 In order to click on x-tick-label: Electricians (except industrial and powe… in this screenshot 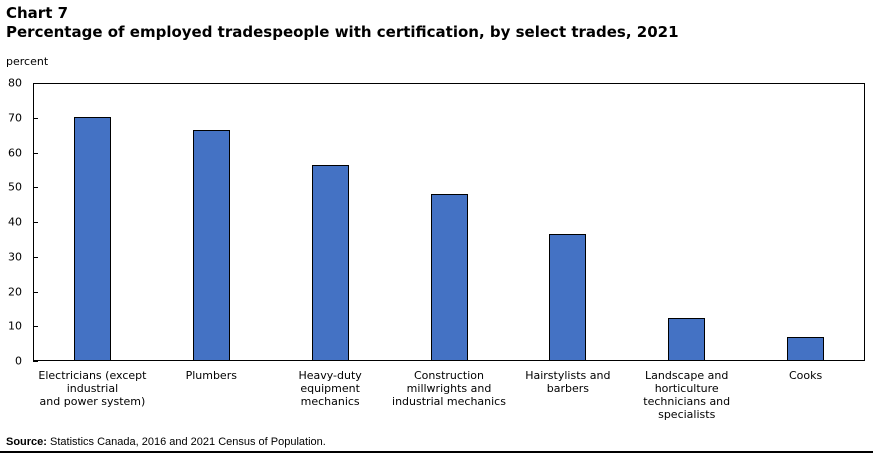, I will do `click(92, 388)`.